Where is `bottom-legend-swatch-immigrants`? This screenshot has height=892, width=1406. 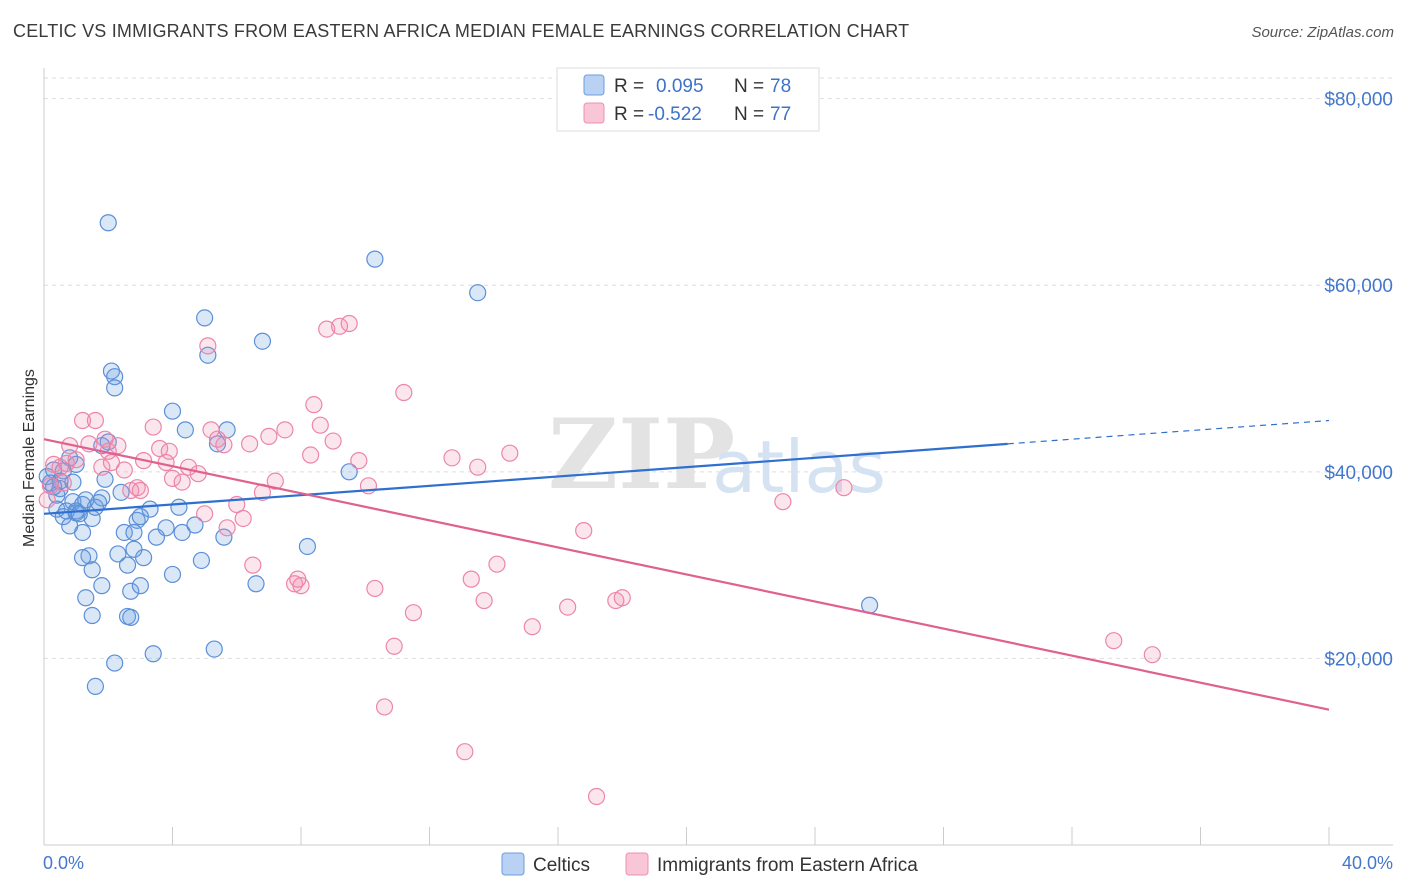 bottom-legend-swatch-immigrants is located at coordinates (637, 864).